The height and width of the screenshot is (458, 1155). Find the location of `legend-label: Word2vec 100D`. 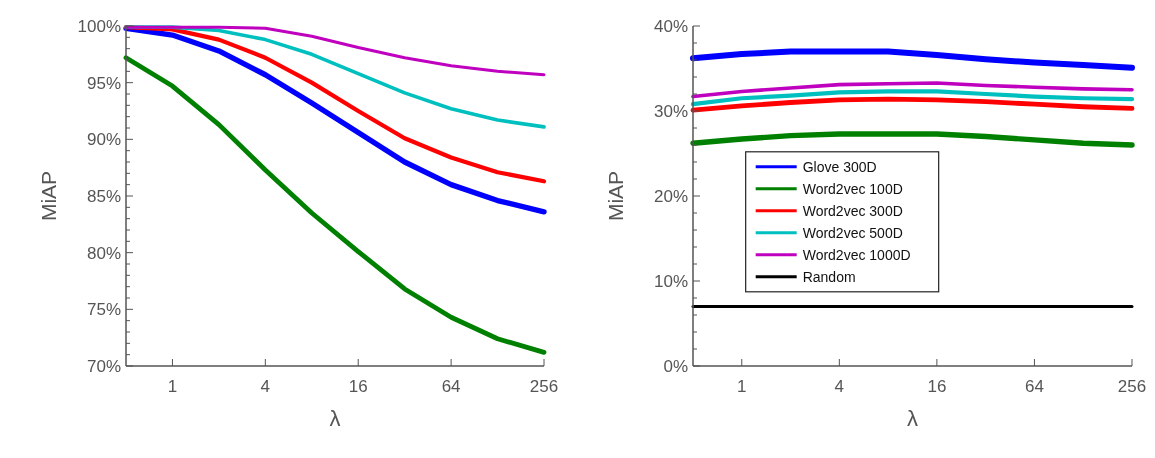

legend-label: Word2vec 100D is located at coordinates (852, 188).